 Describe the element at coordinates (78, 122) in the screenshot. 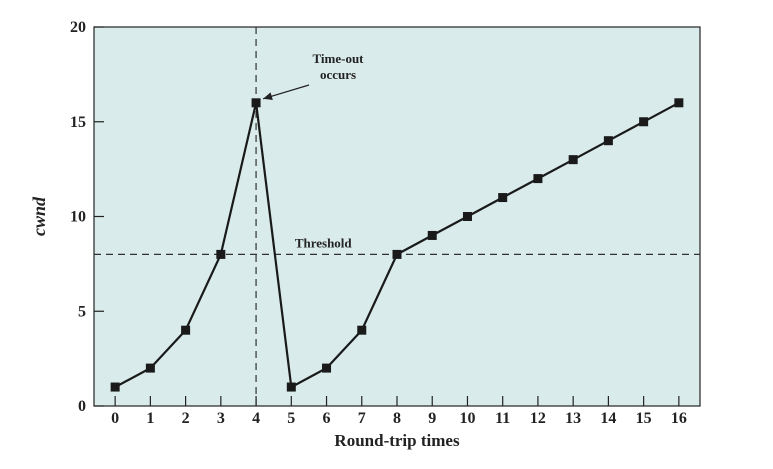

I see `y-tick-label: 15` at that location.